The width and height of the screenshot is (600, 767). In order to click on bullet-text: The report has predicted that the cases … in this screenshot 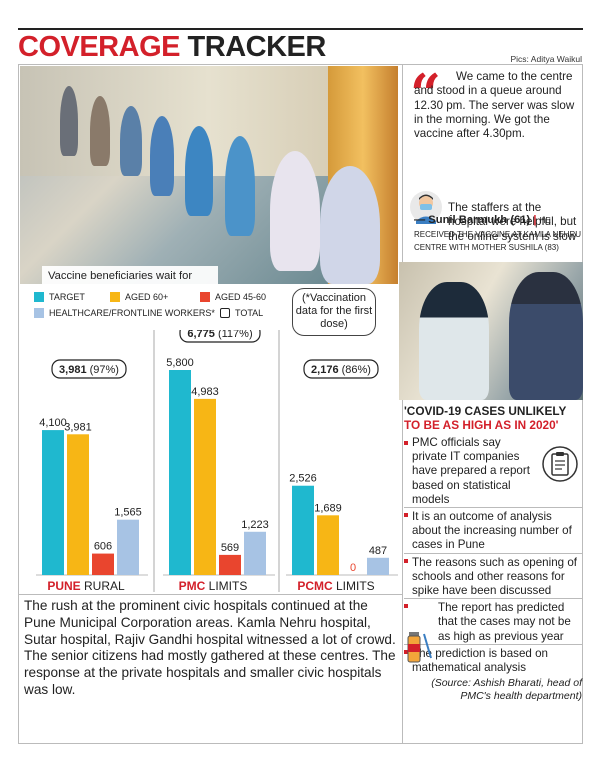, I will do `click(504, 622)`.